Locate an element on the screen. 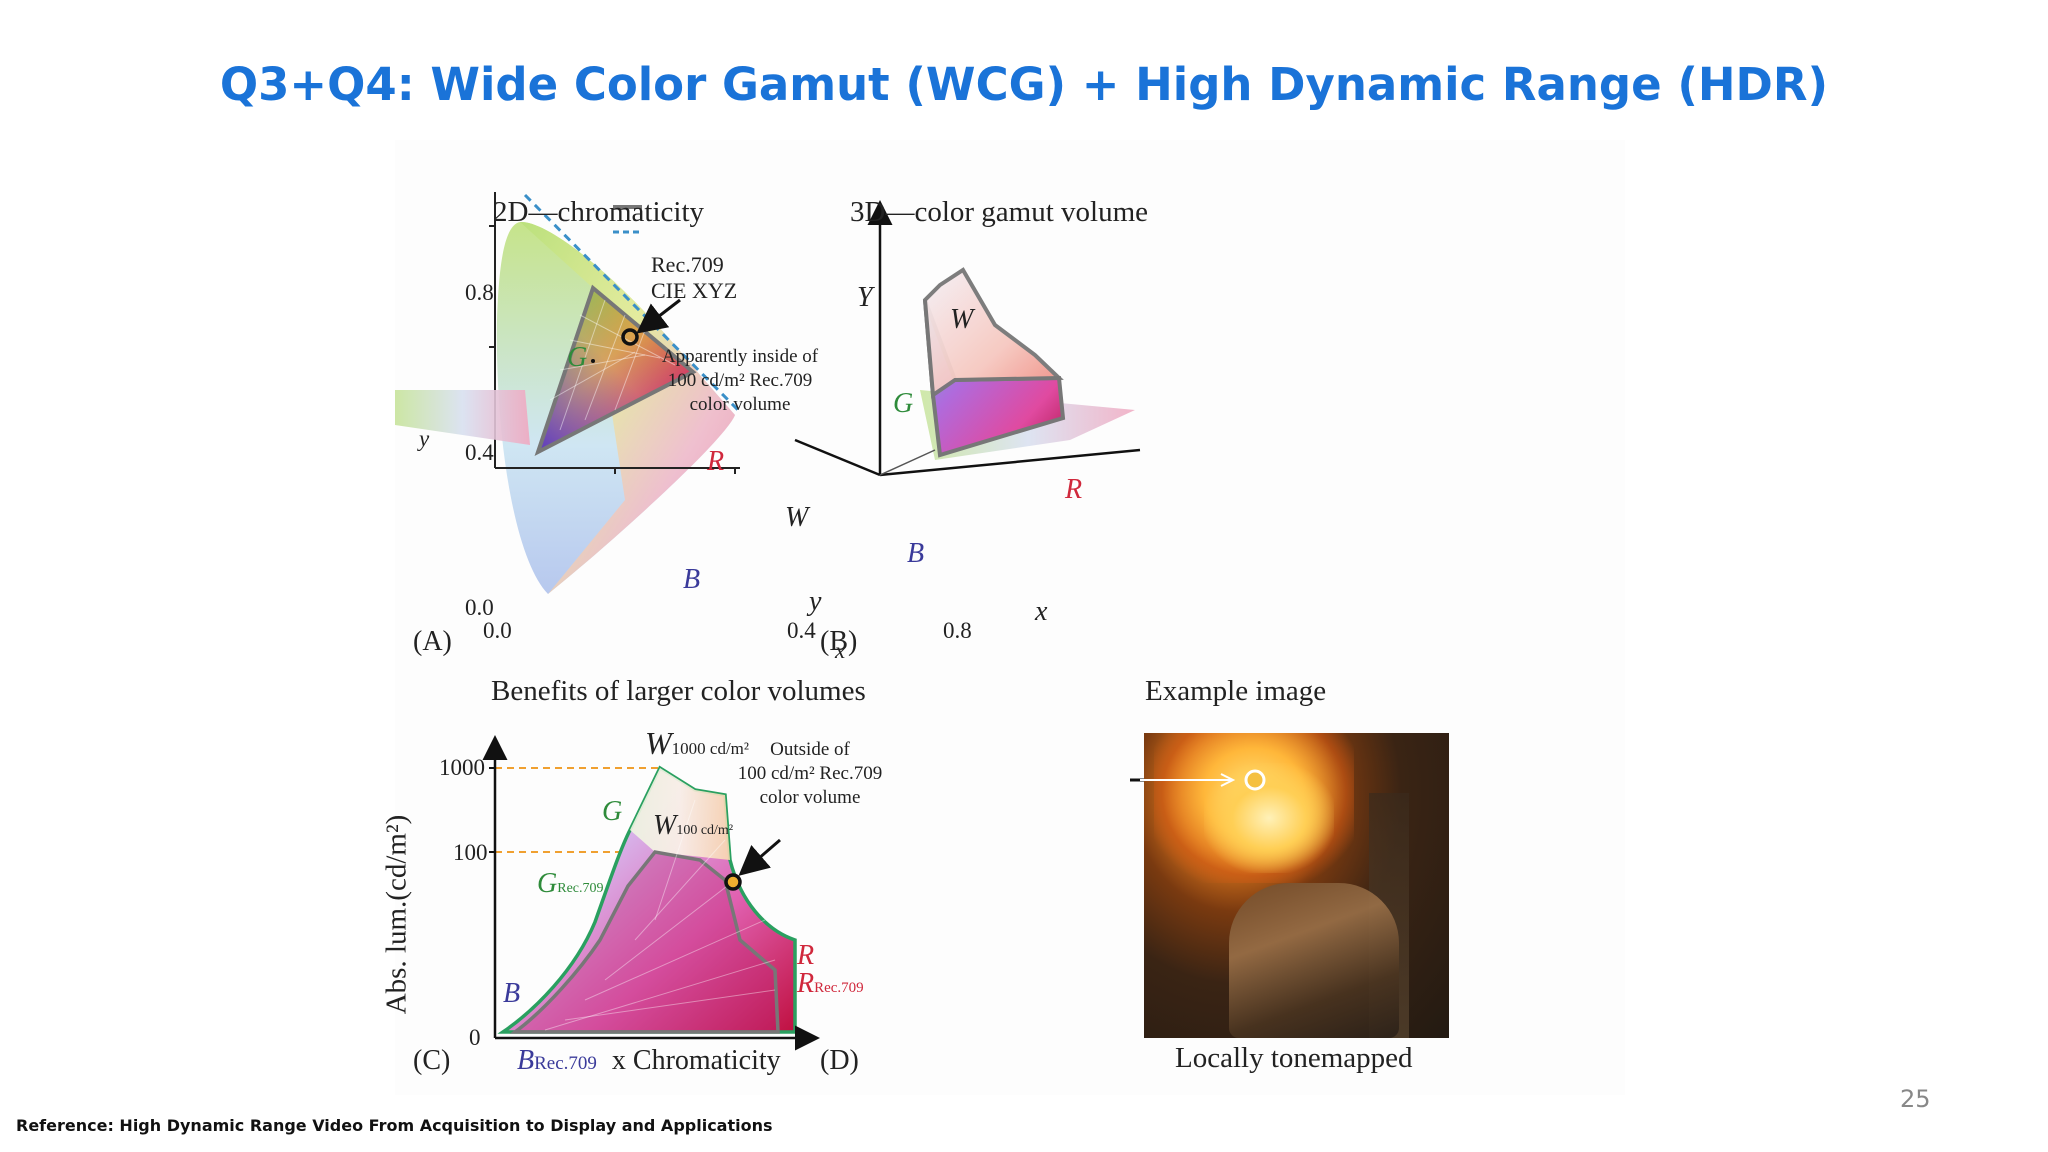 The width and height of the screenshot is (2048, 1152). r709-letter: R is located at coordinates (806, 983).